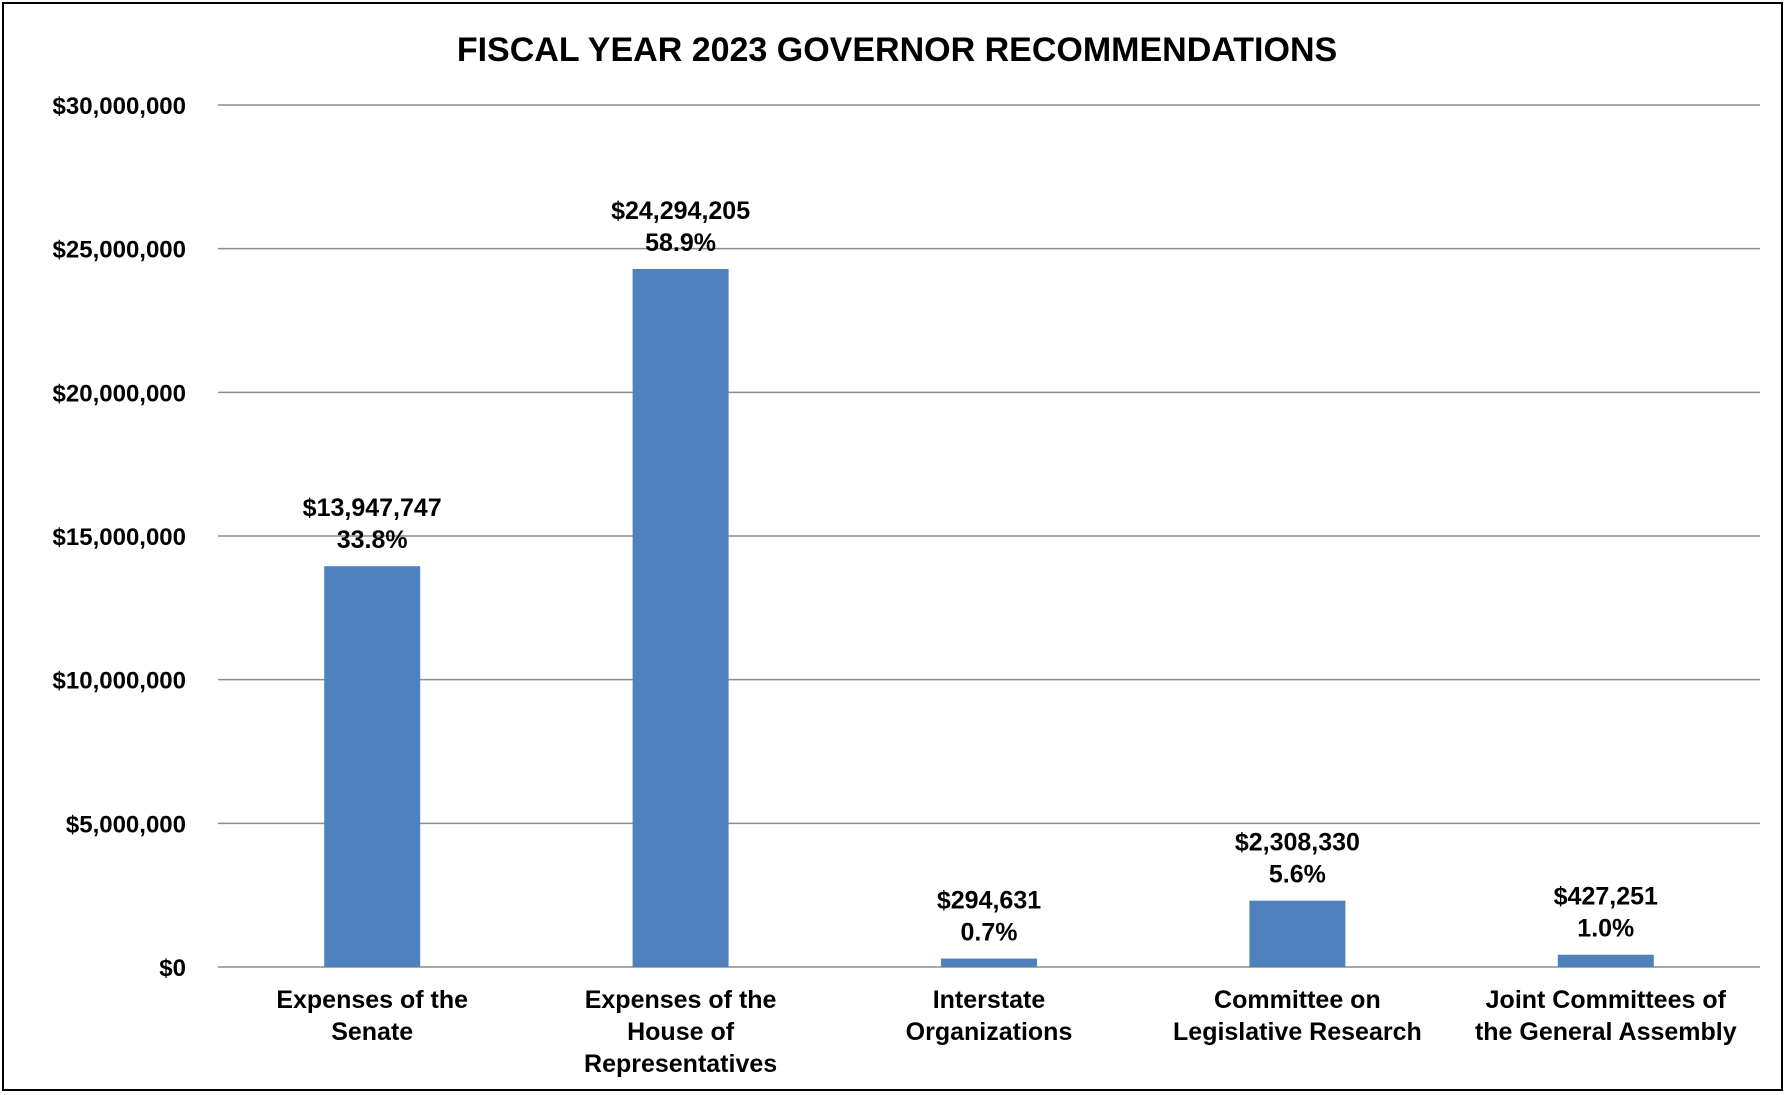 The height and width of the screenshot is (1095, 1789). I want to click on bar-percent-label: 0.7%, so click(989, 933).